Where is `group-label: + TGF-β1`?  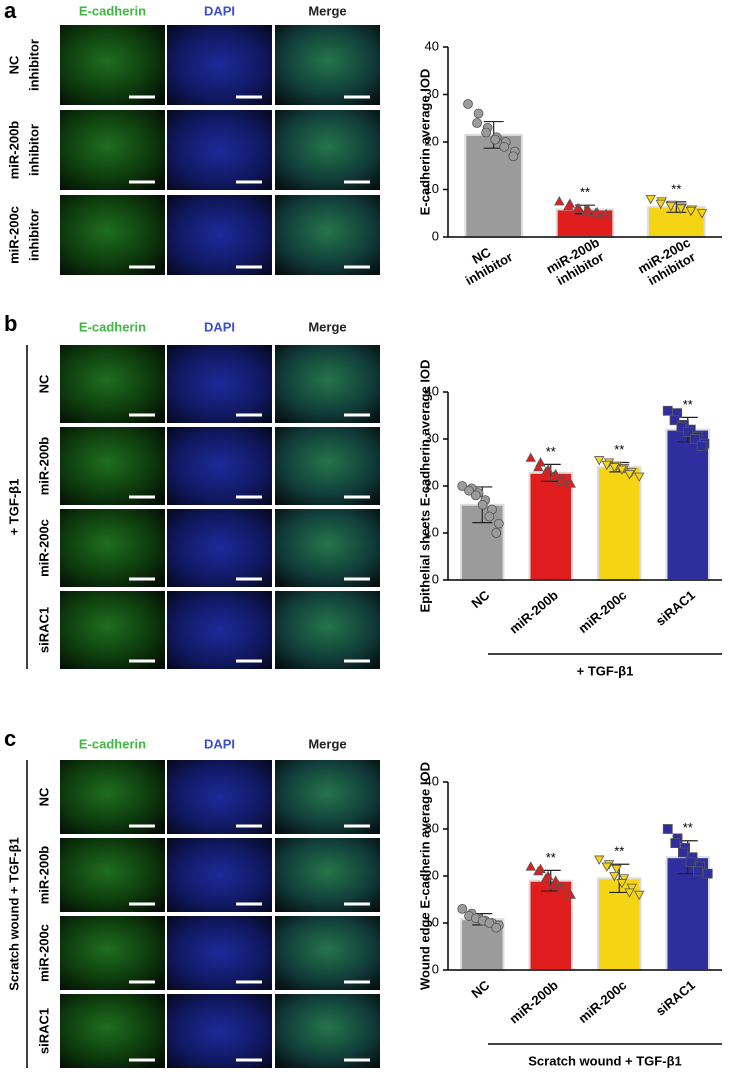 group-label: + TGF-β1 is located at coordinates (13, 507).